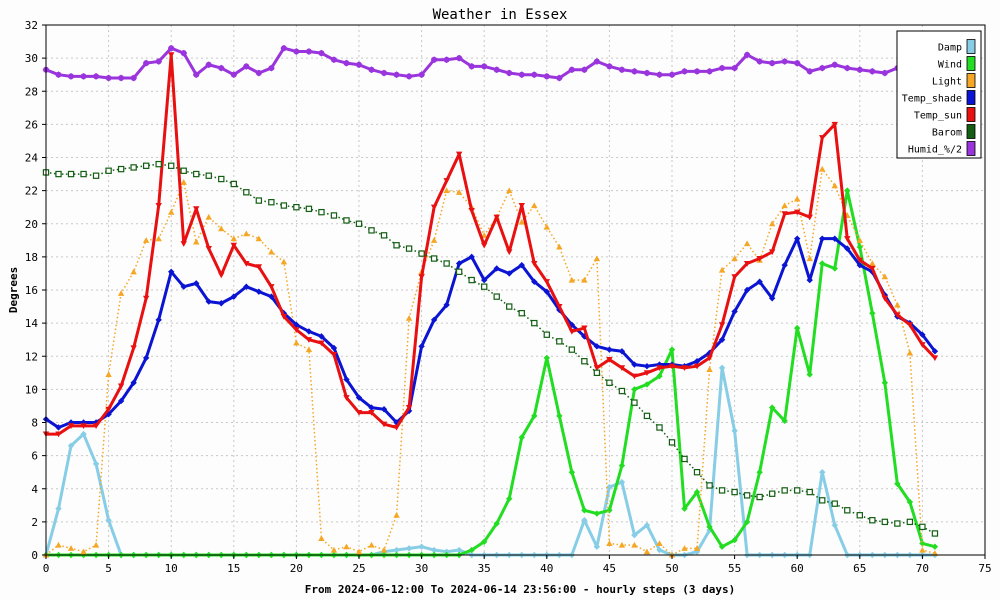  Describe the element at coordinates (947, 82) in the screenshot. I see `legend-label-light: Light` at that location.